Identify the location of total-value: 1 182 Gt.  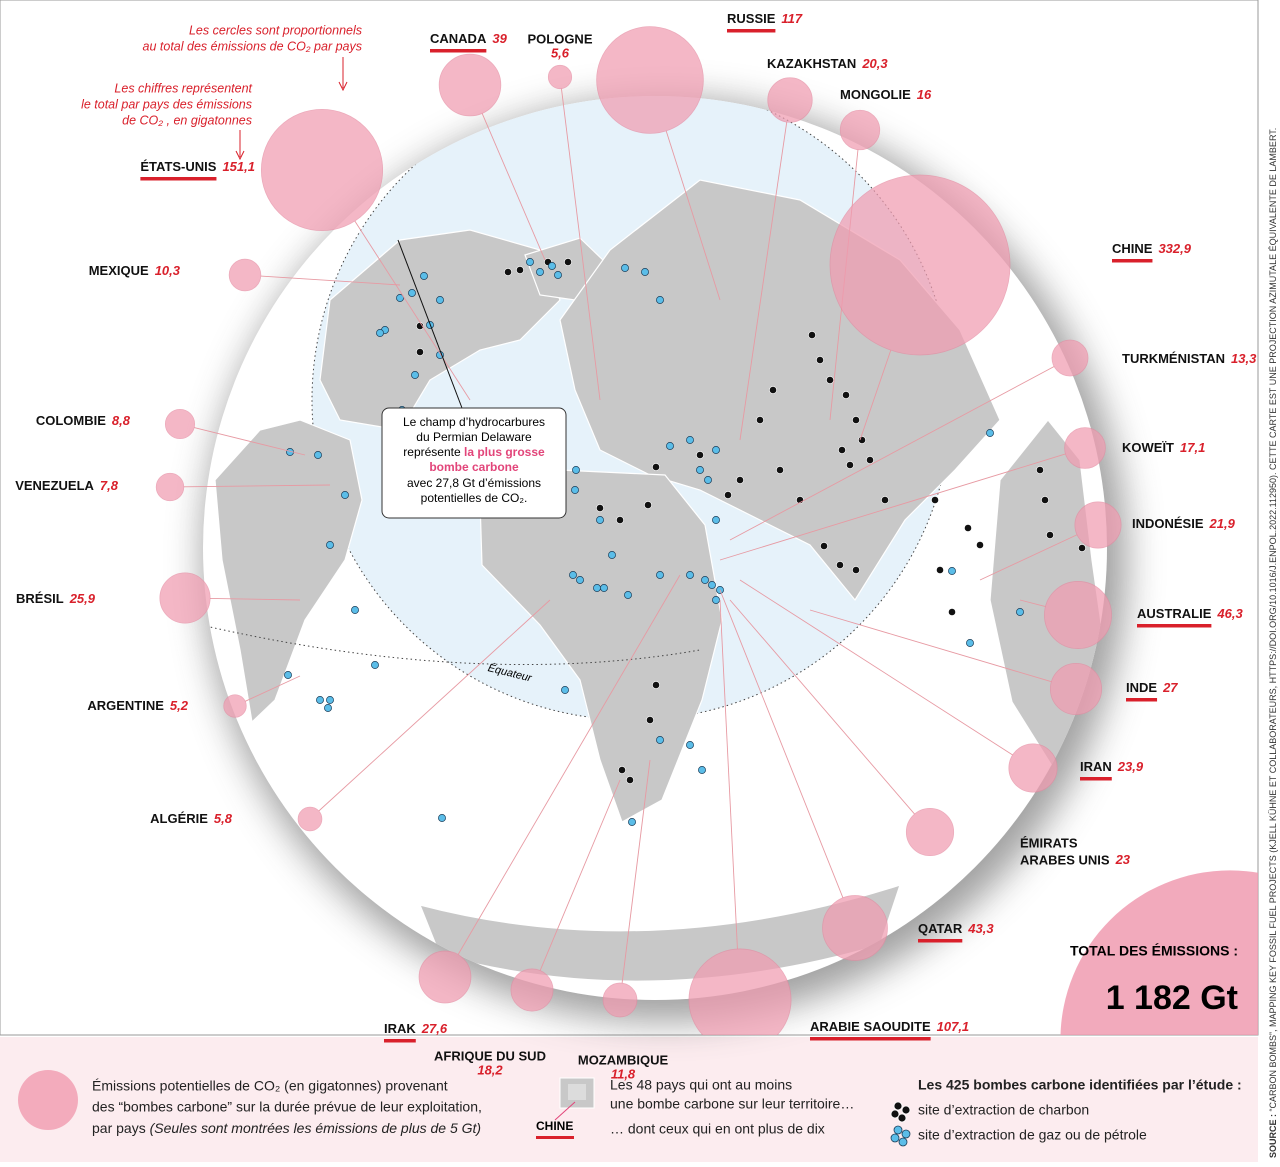
(1172, 998).